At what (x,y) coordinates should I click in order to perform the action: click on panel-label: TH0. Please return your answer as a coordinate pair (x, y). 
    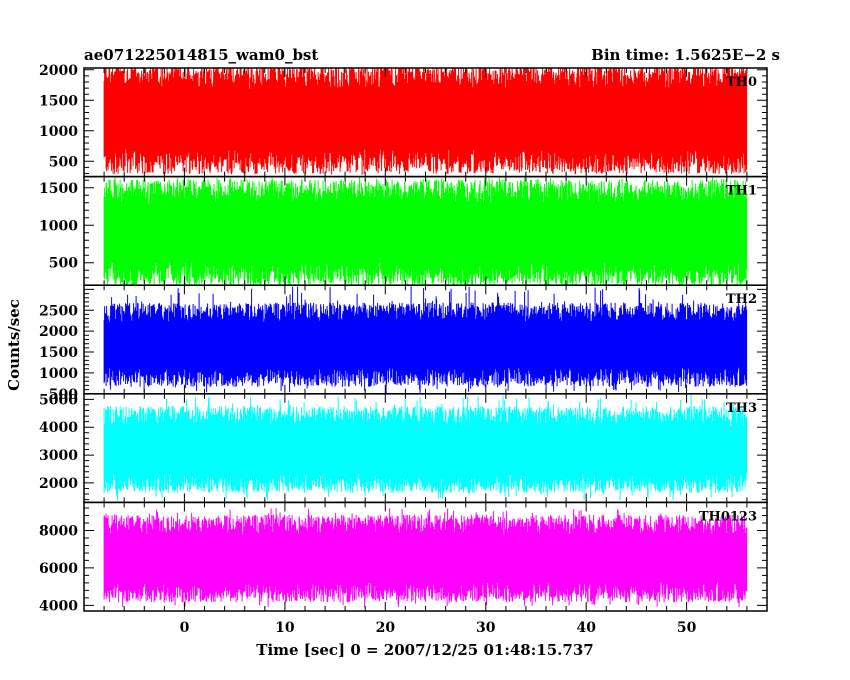
    Looking at the image, I should click on (741, 82).